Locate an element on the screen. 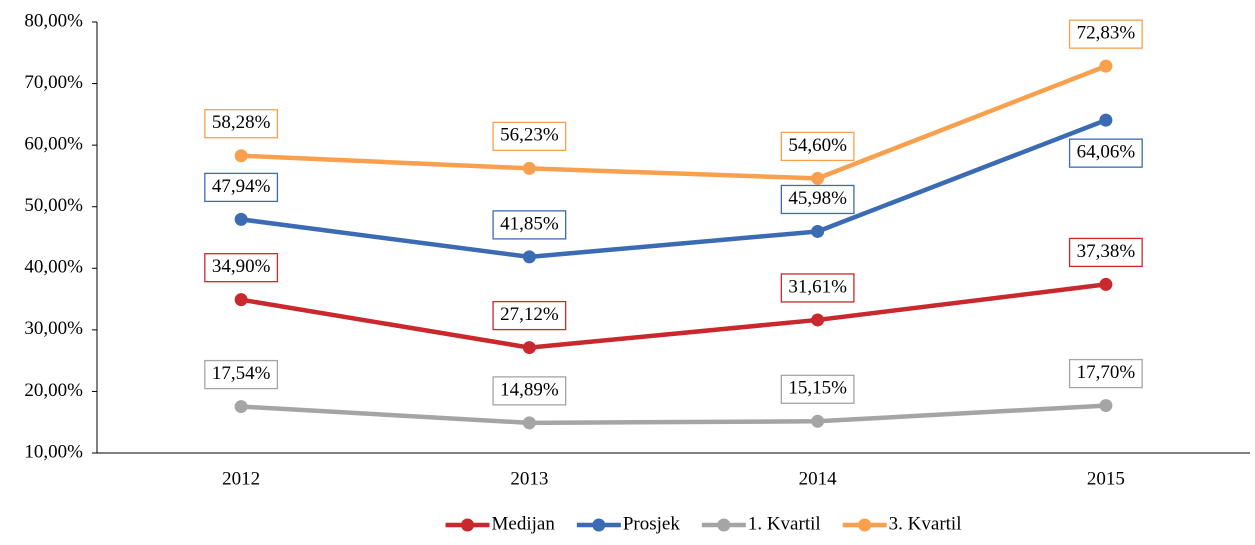  legend-label: Prosjek is located at coordinates (652, 523).